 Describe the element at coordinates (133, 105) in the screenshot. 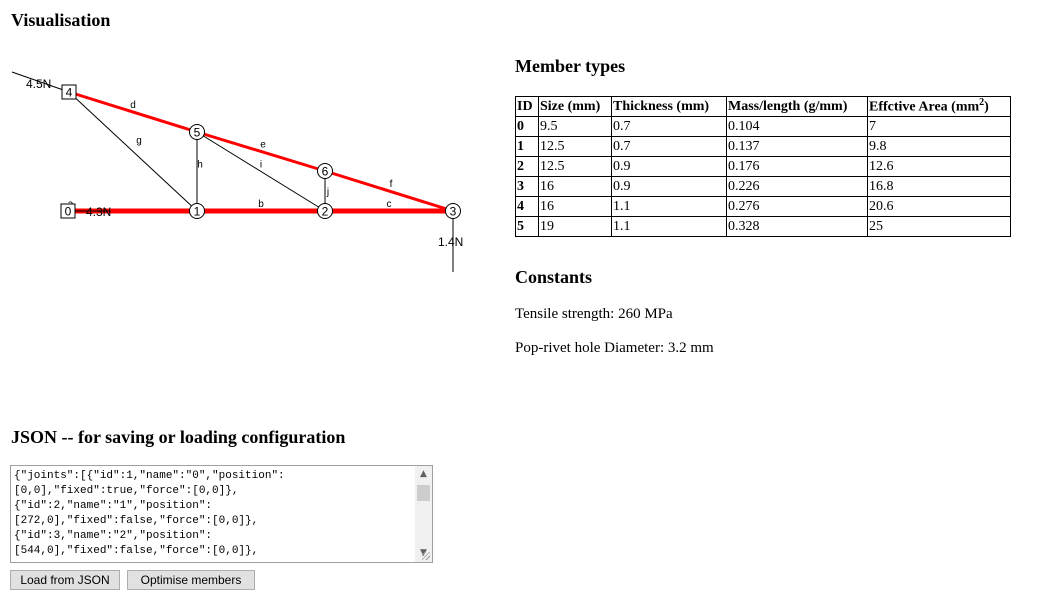

I see `member-label-d: d` at that location.